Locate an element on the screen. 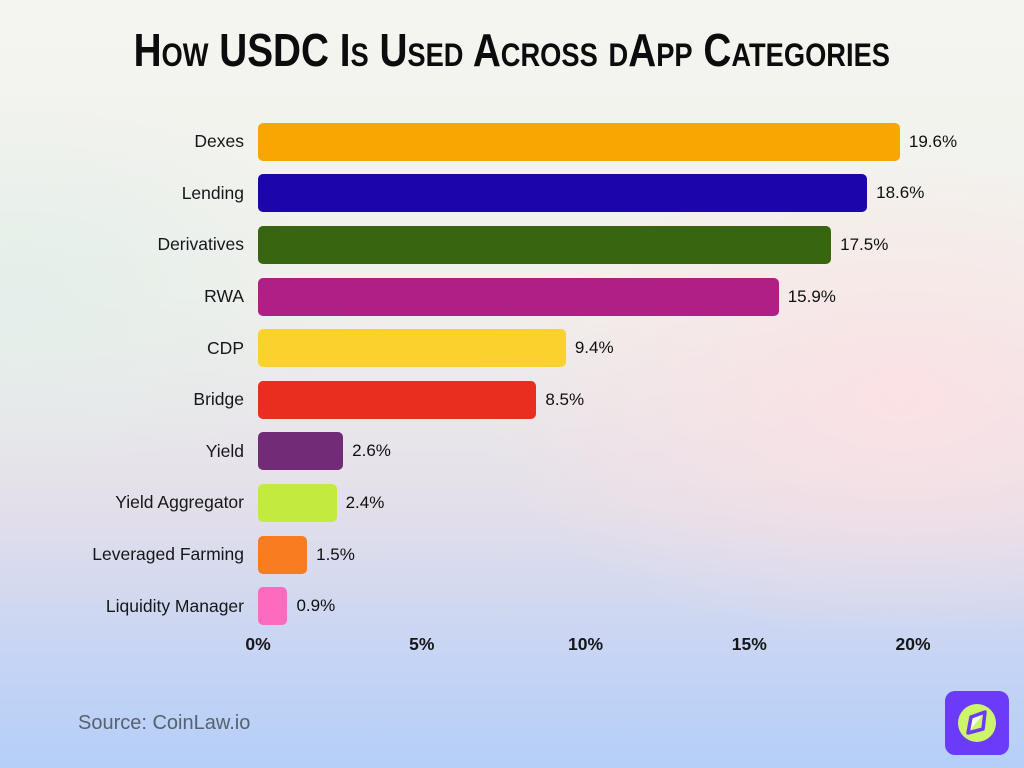  value-label: 17.5% is located at coordinates (864, 244).